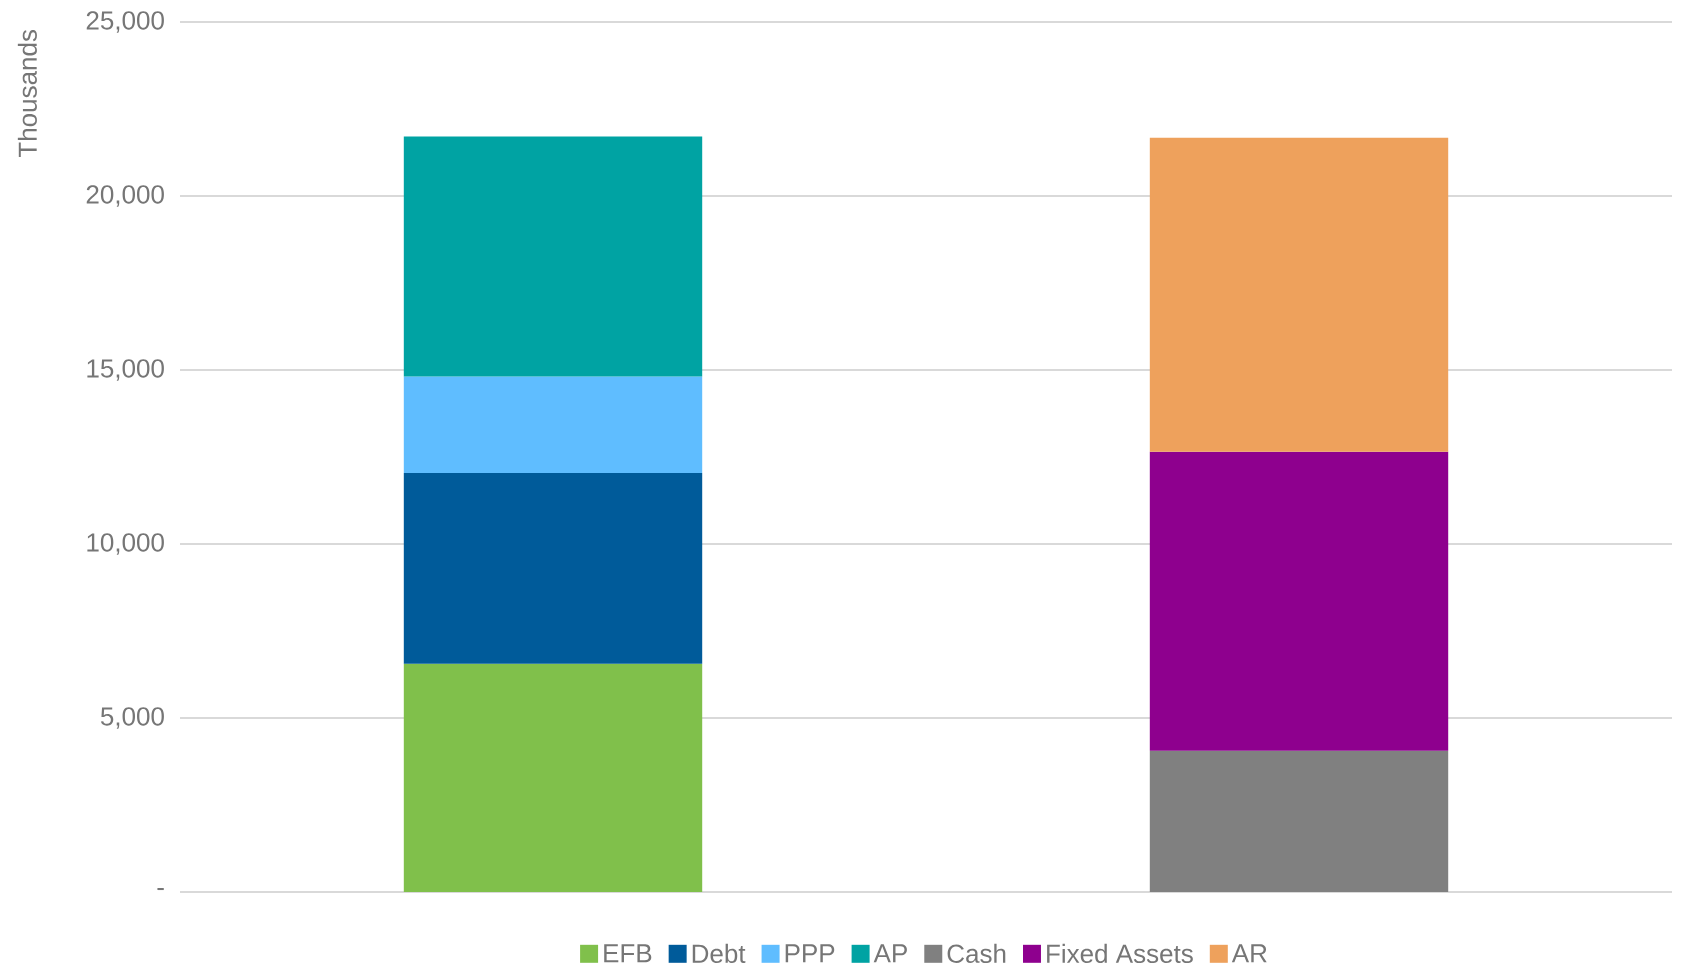 This screenshot has height=968, width=1681. What do you see at coordinates (1120, 953) in the screenshot?
I see `legend-label: Fixed Assets` at bounding box center [1120, 953].